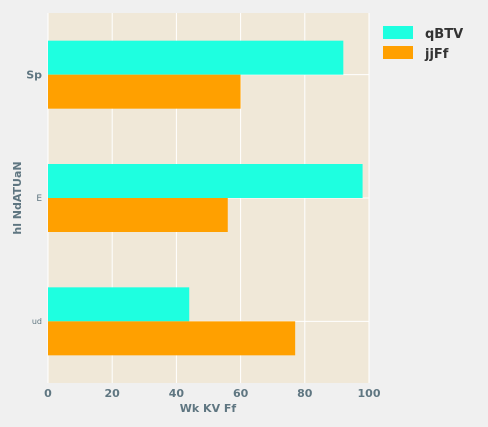 This screenshot has width=488, height=427. I want to click on x-tick-labels: 0 20 40 60 80 100, so click(212, 393).